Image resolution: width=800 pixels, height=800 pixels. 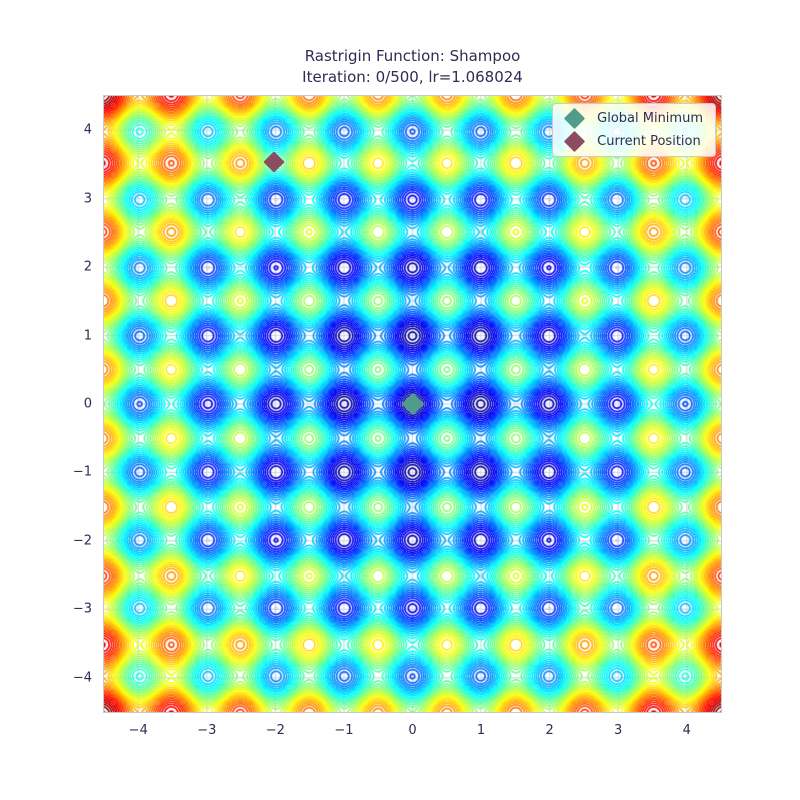 I want to click on legend-item: Current Position, so click(x=631, y=141).